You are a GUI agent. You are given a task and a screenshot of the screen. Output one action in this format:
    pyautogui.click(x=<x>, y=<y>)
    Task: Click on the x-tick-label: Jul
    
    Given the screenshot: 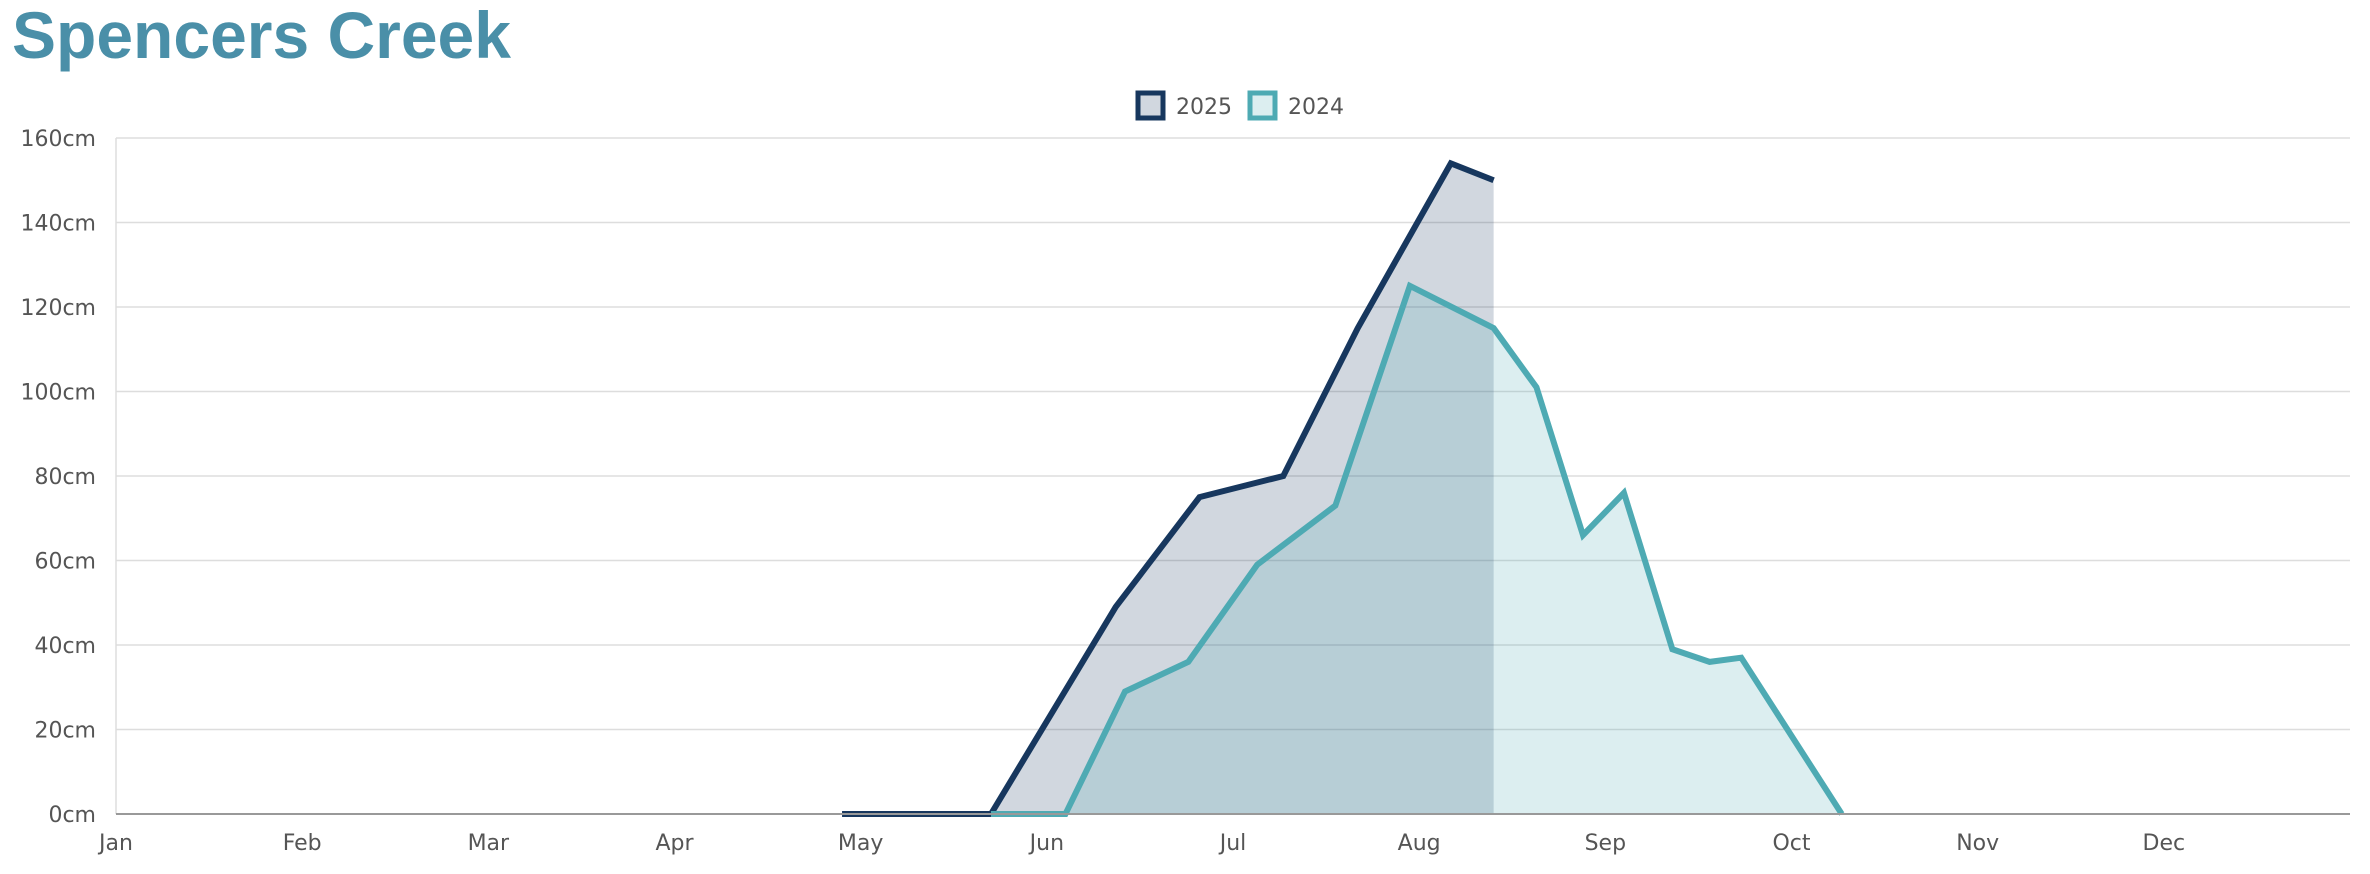 What is the action you would take?
    pyautogui.click(x=1232, y=843)
    